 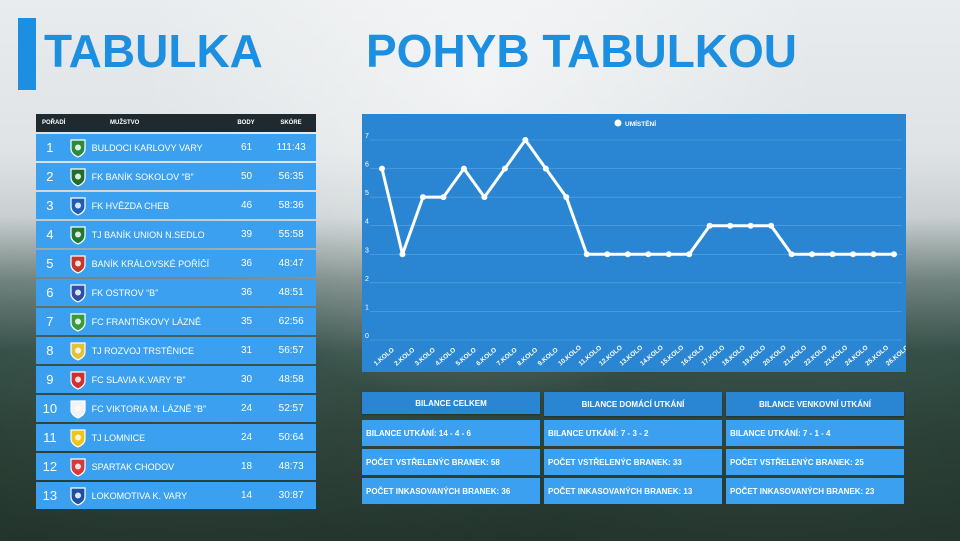 What do you see at coordinates (367, 307) in the screenshot?
I see `y-tick-label: 1` at bounding box center [367, 307].